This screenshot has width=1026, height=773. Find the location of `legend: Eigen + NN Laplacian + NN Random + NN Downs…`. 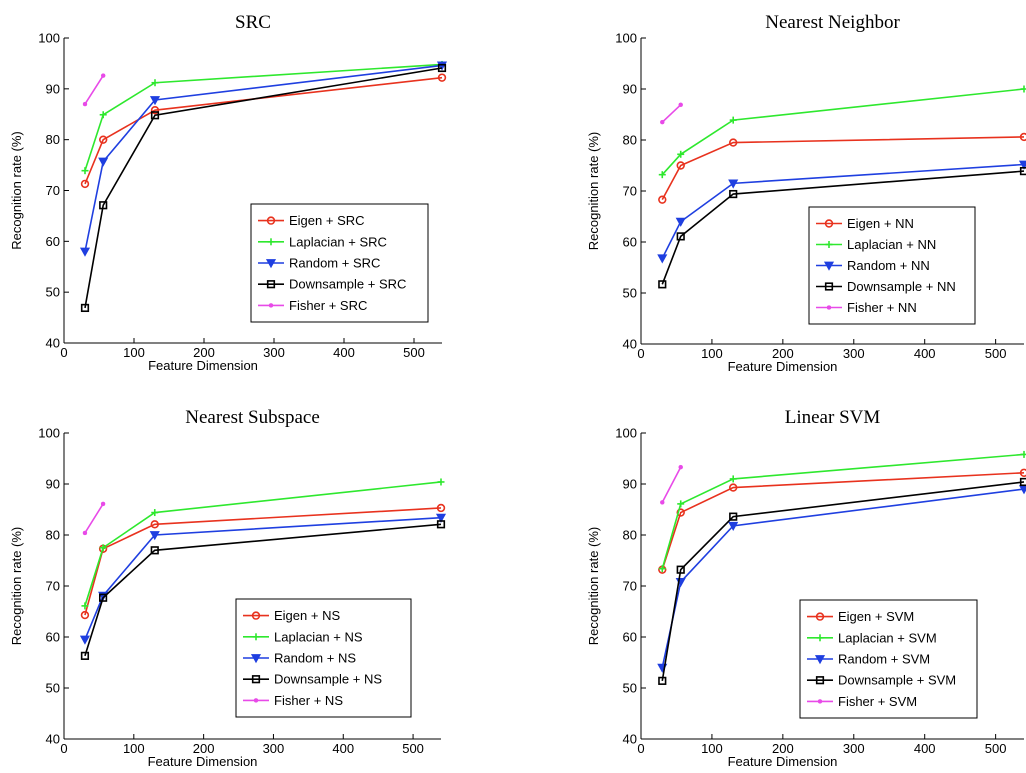

legend: Eigen + NN Laplacian + NN Random + NN Downs… is located at coordinates (892, 265).